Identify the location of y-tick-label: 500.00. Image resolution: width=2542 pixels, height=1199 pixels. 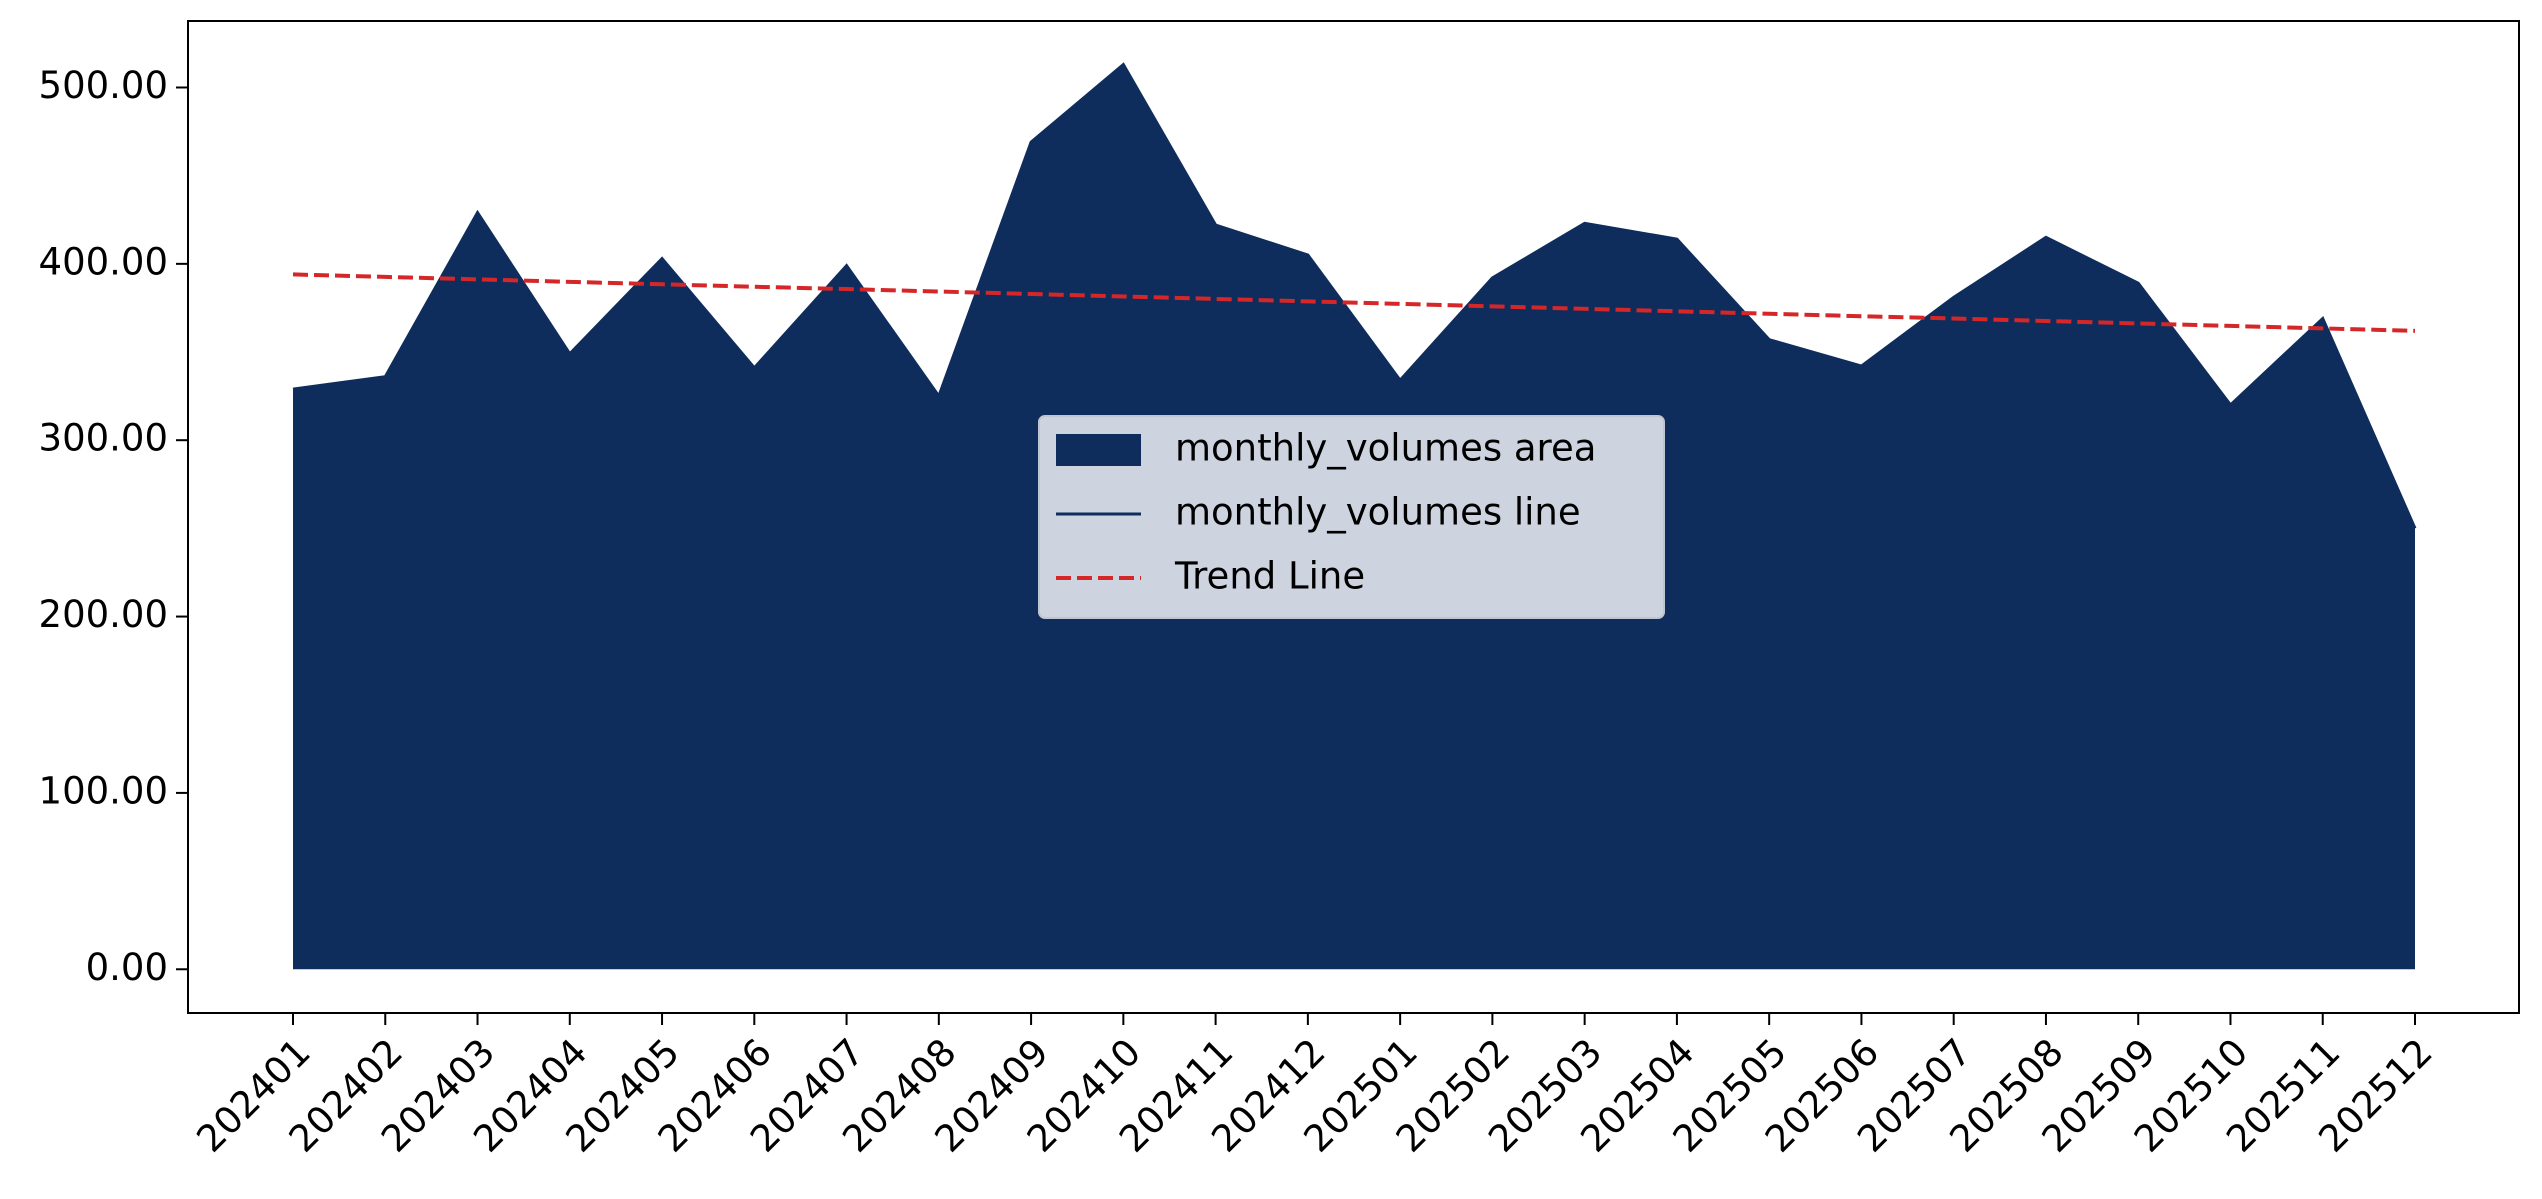
(103, 85).